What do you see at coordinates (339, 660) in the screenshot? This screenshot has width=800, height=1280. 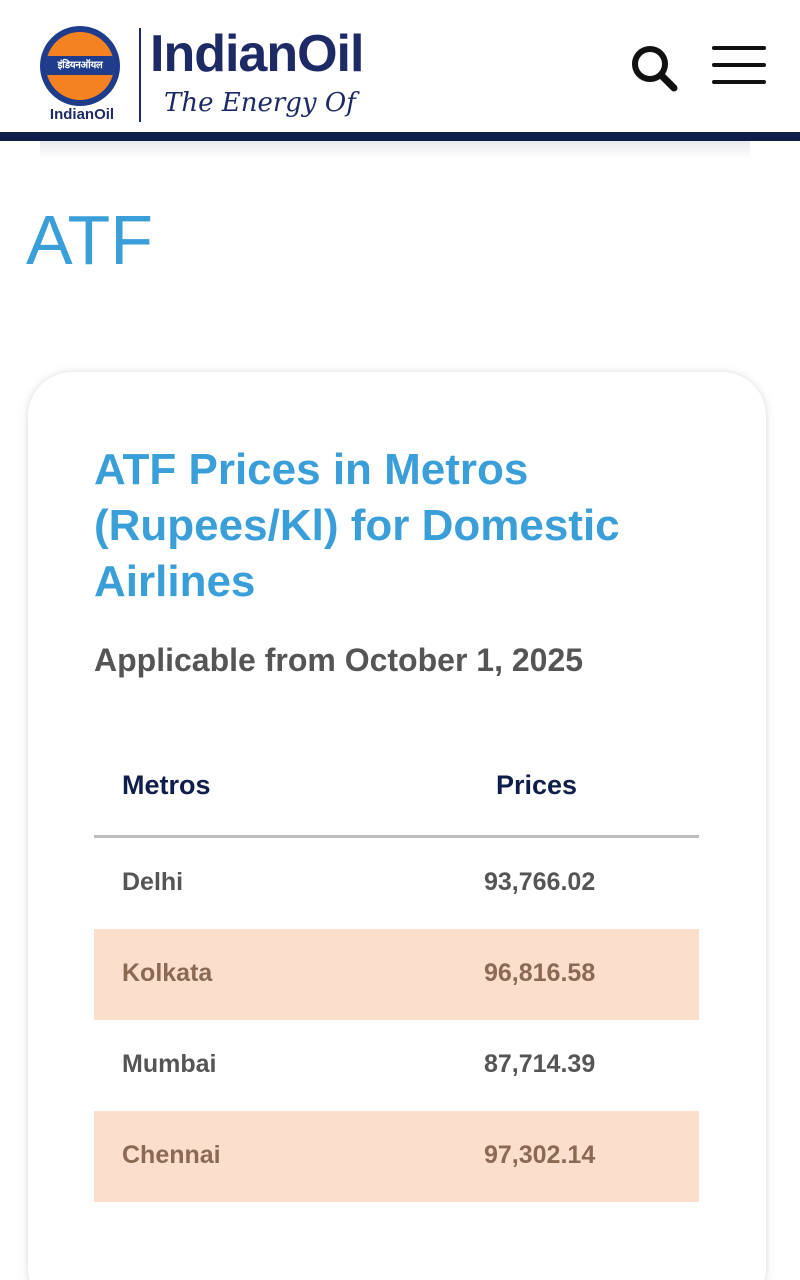 I see `card-subtitle: Applicable from October 1, 2025` at bounding box center [339, 660].